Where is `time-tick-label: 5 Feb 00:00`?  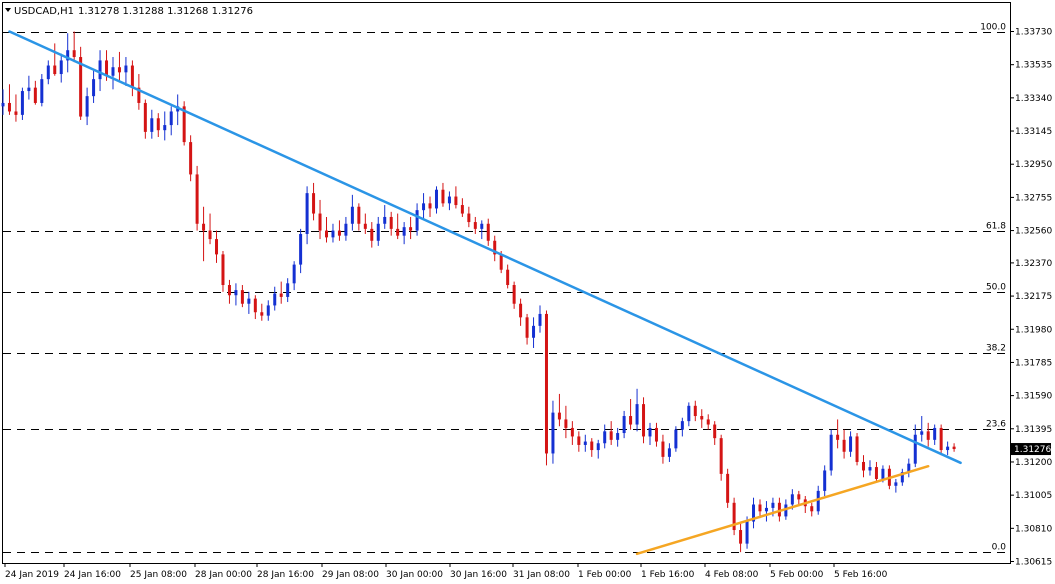
time-tick-label: 5 Feb 00:00 is located at coordinates (797, 575).